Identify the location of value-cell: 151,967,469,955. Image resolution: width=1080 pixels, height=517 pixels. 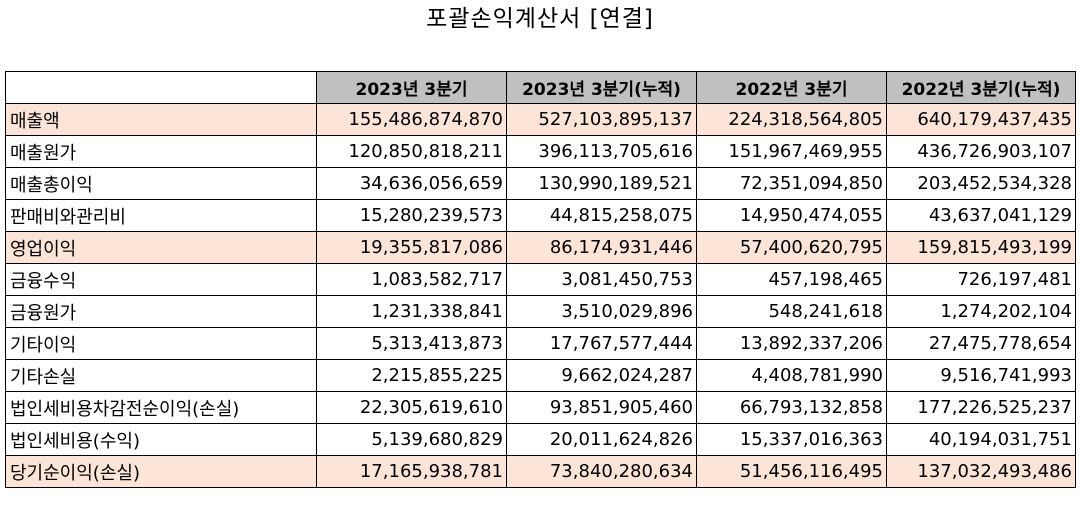
(791, 151).